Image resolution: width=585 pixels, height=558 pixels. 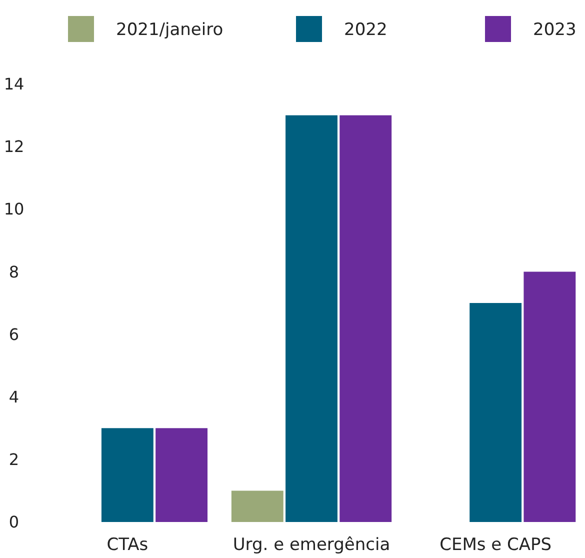 I want to click on y-tick-label: 4, so click(x=14, y=396).